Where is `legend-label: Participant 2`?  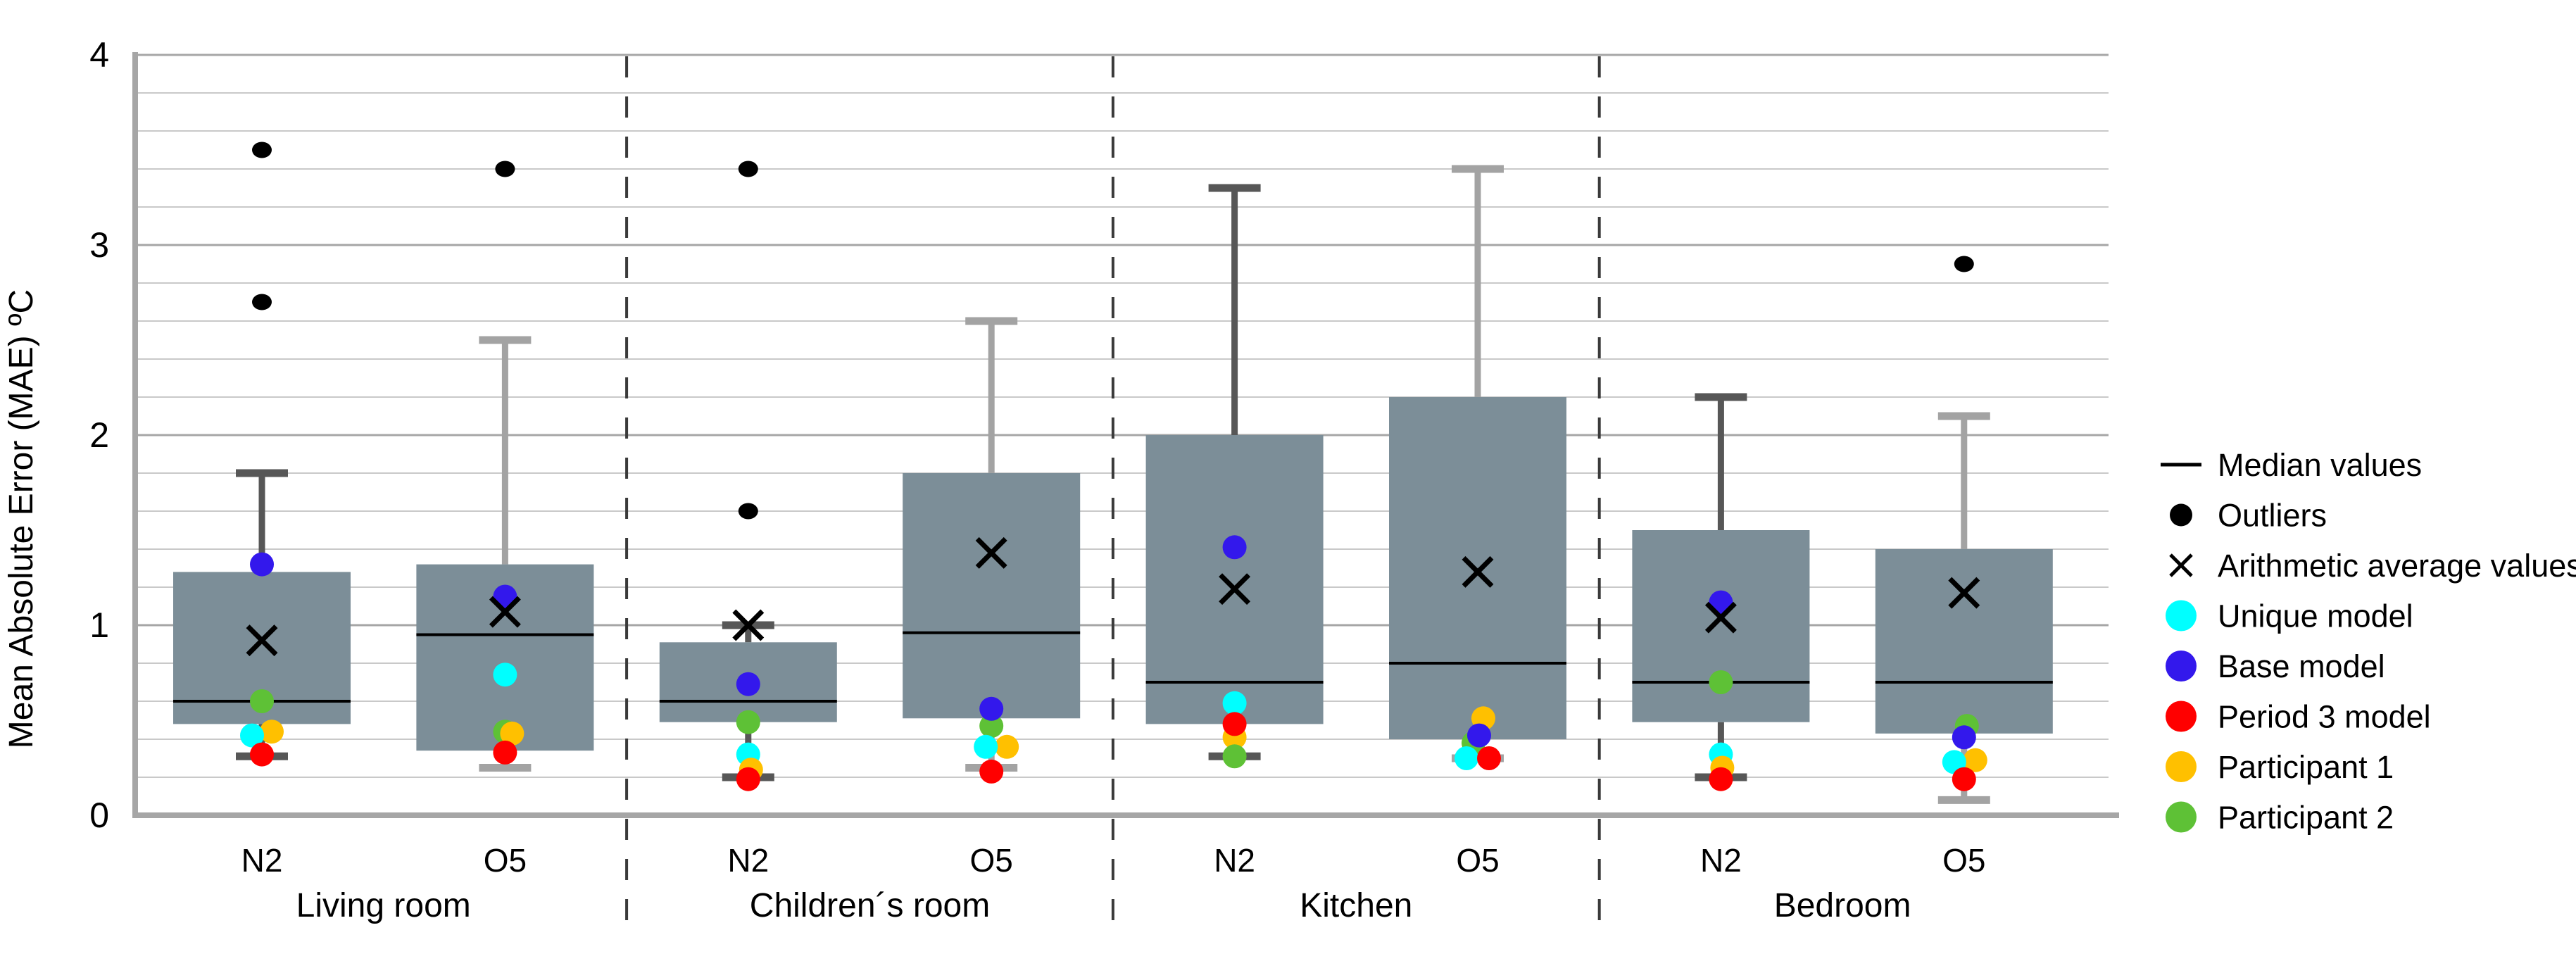
legend-label: Participant 2 is located at coordinates (2306, 818).